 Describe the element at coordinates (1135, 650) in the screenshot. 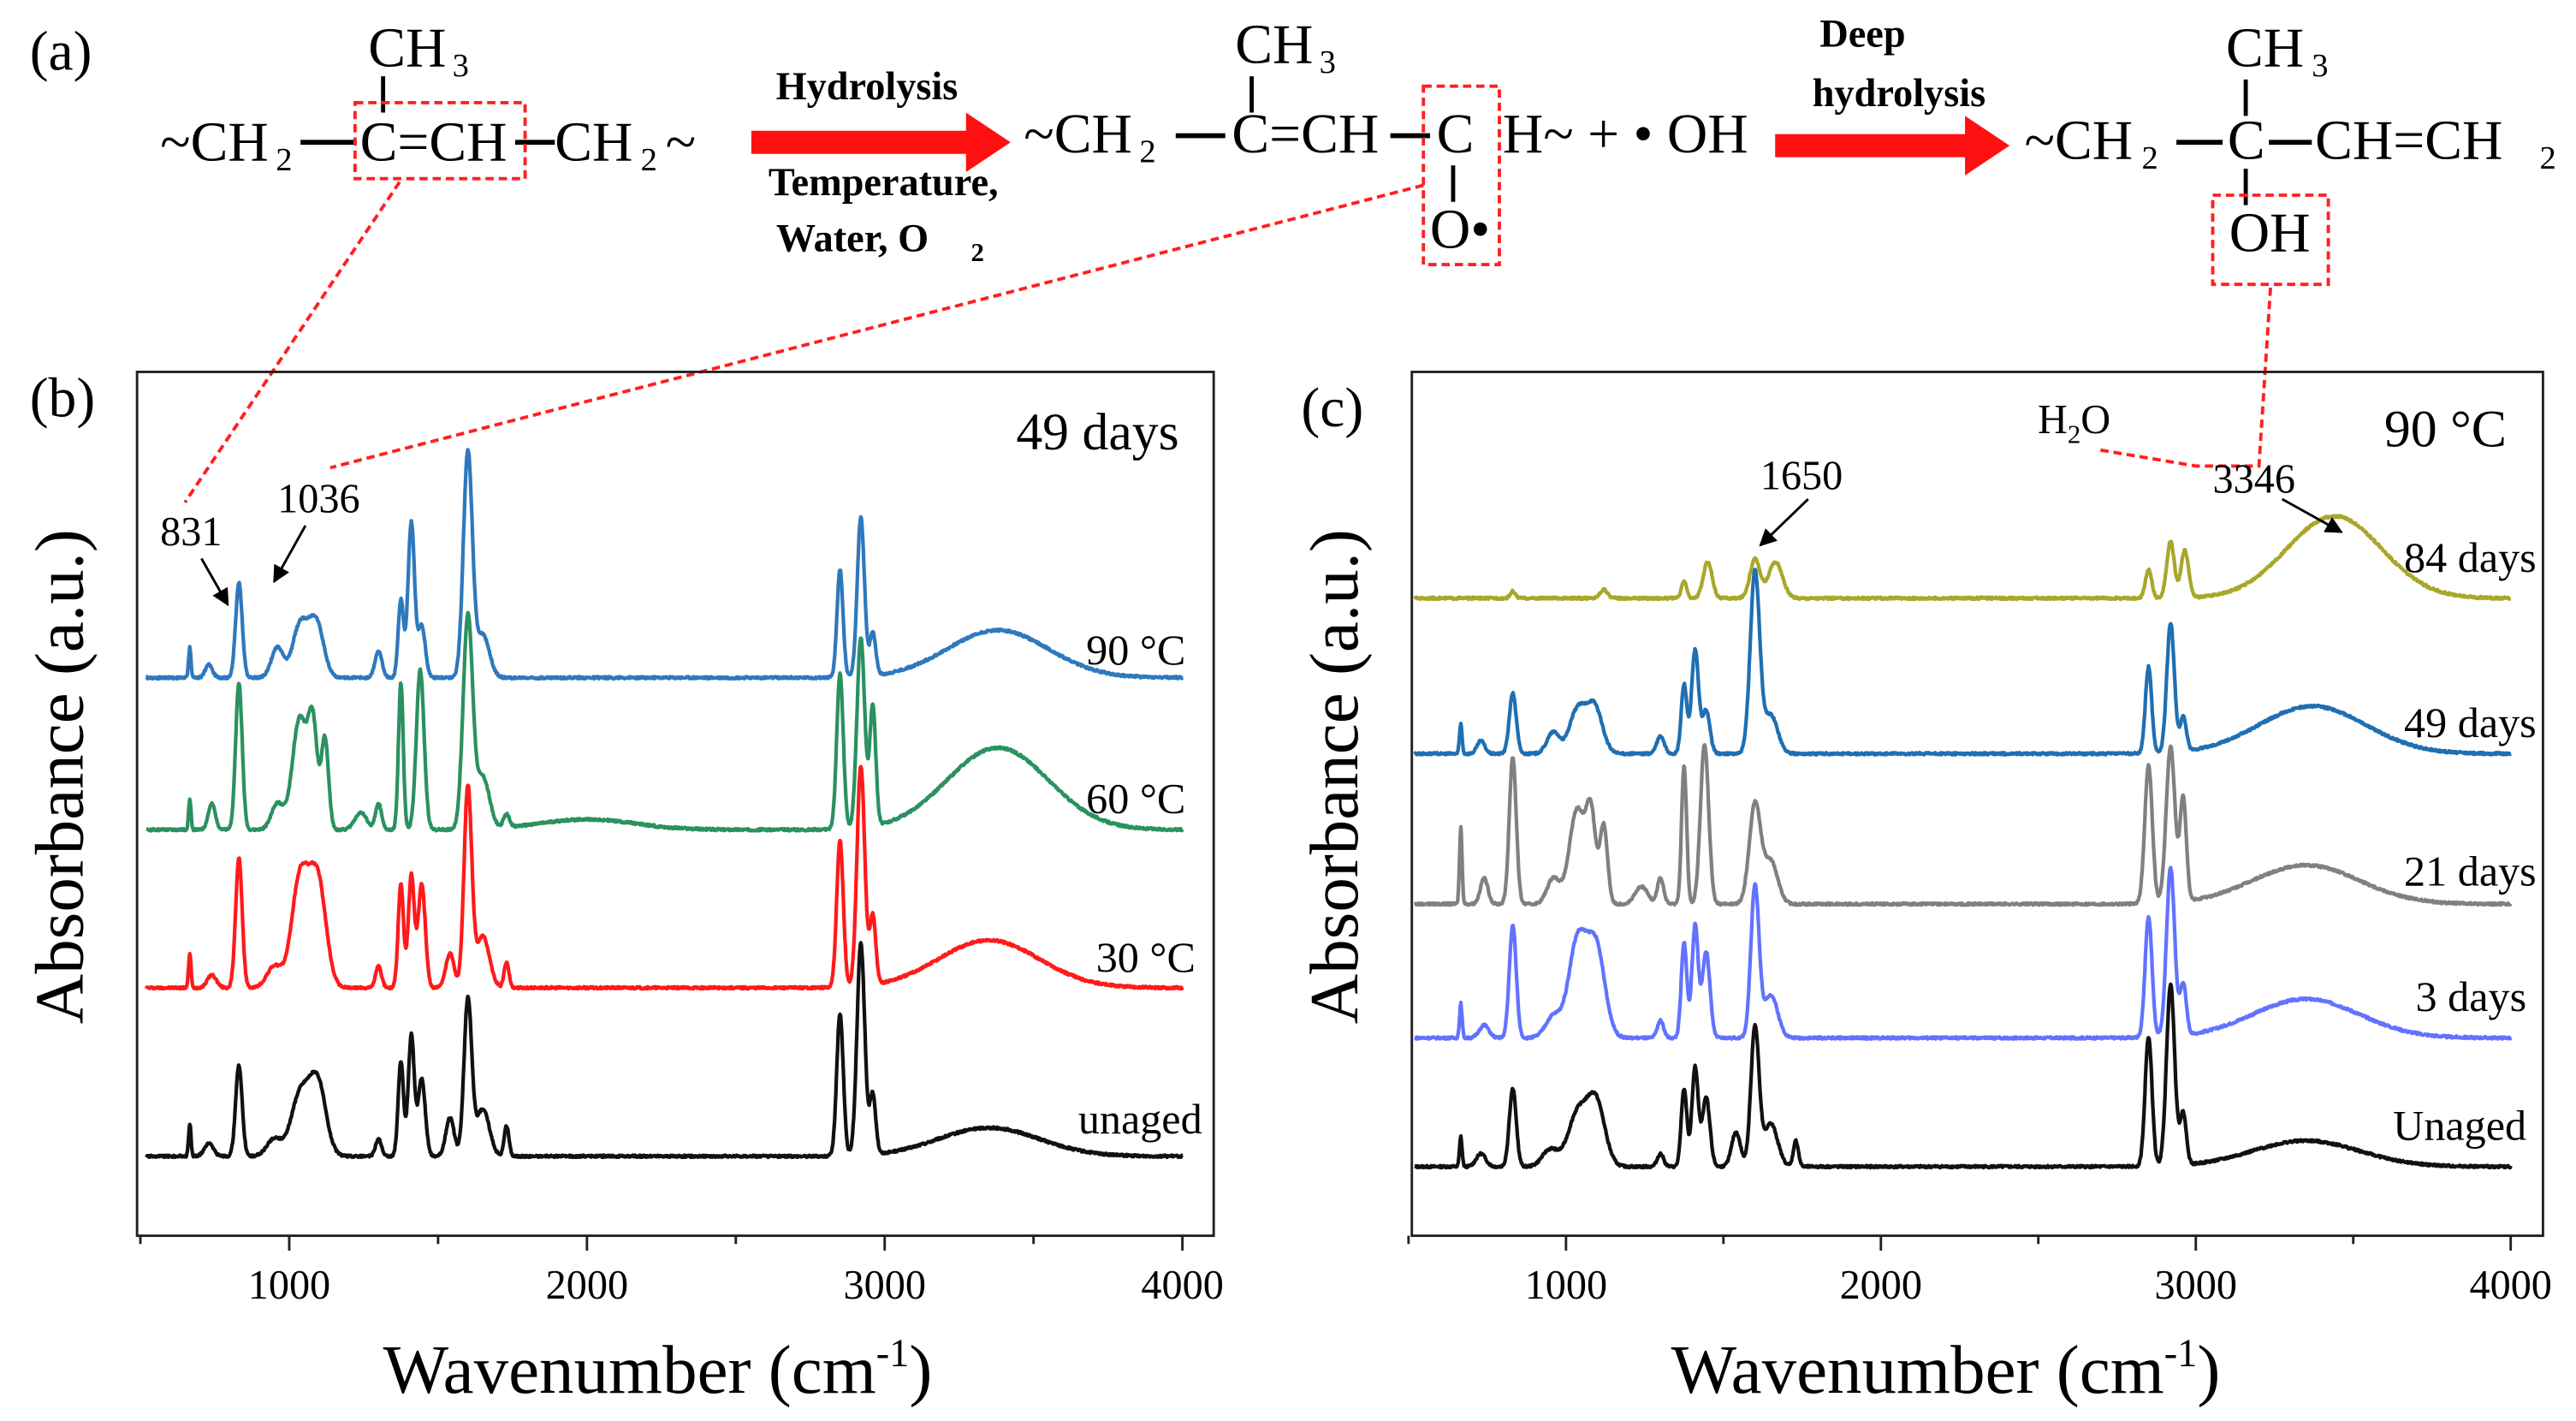

I see `series-label: 90 °C` at that location.